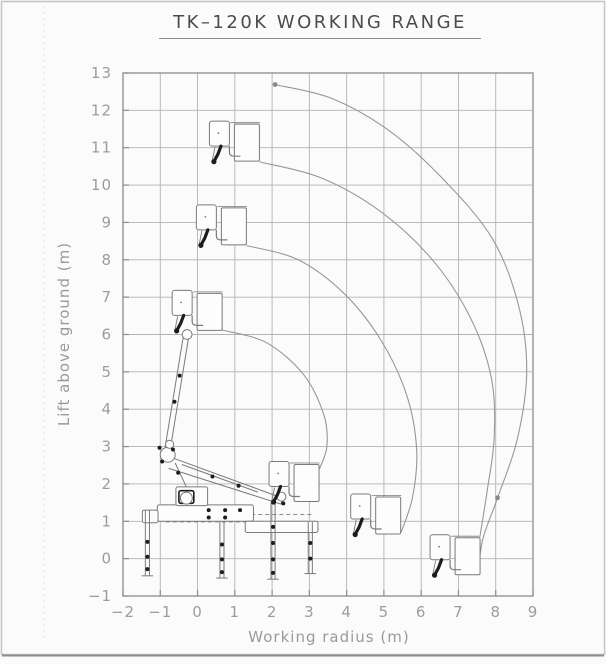 The height and width of the screenshot is (664, 606). I want to click on x-tick-label: 3, so click(309, 612).